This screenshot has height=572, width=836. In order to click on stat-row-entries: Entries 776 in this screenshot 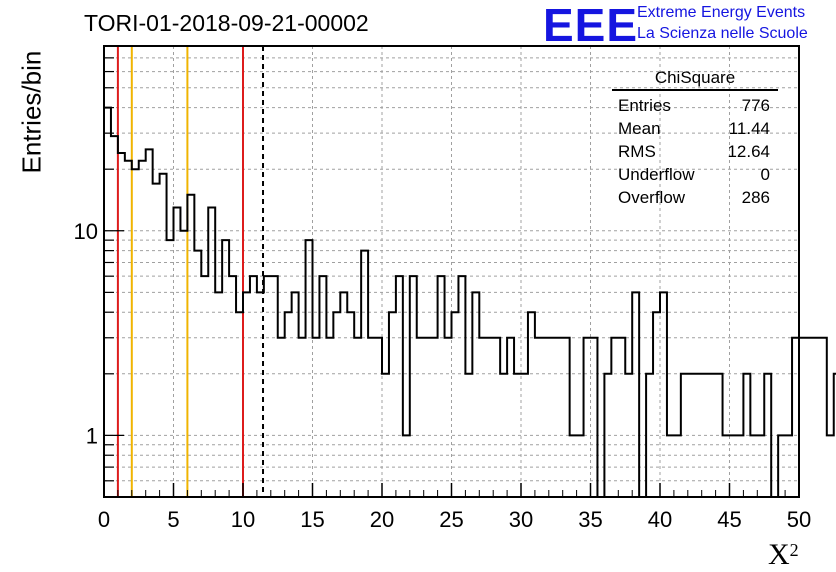, I will do `click(695, 105)`.